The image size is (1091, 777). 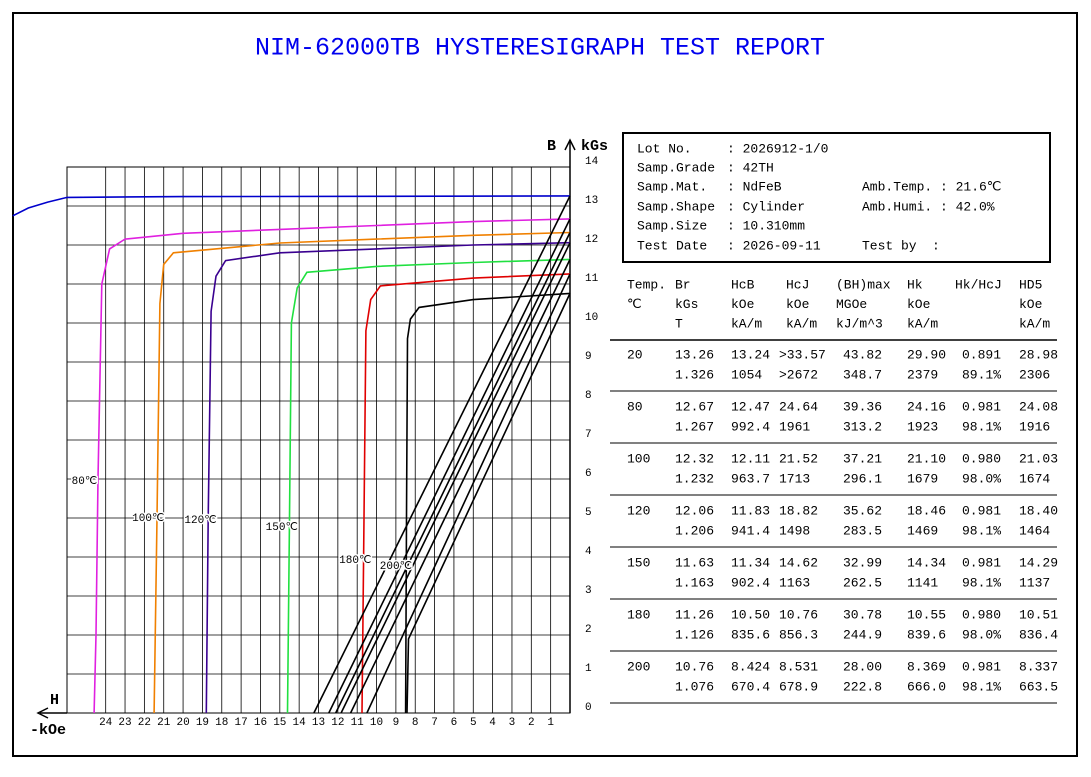 I want to click on value-cell: 29.90, so click(x=926, y=354).